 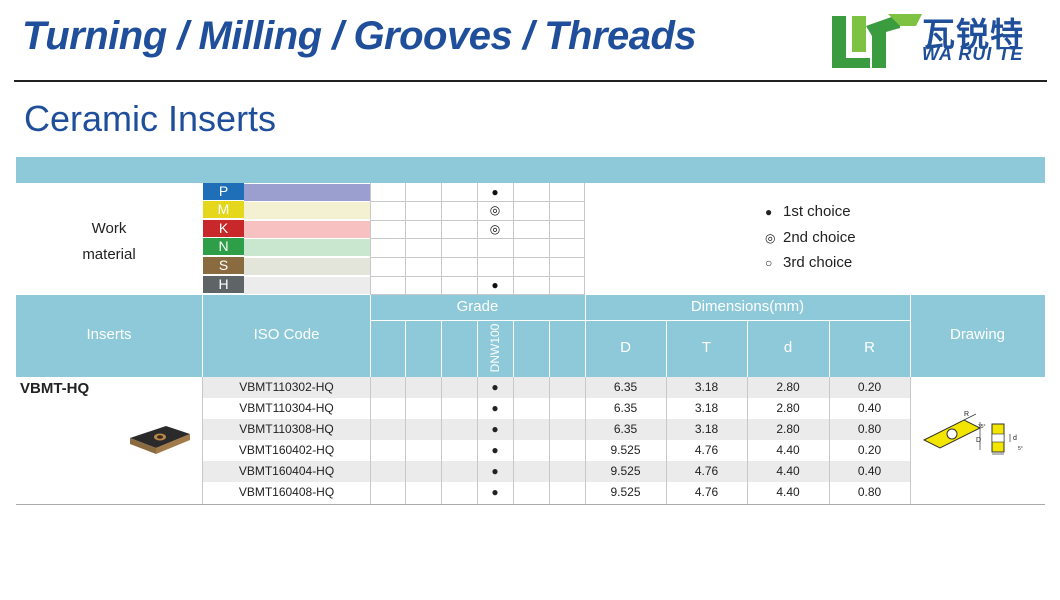 What do you see at coordinates (223, 284) in the screenshot?
I see `material-letter-h: H` at bounding box center [223, 284].